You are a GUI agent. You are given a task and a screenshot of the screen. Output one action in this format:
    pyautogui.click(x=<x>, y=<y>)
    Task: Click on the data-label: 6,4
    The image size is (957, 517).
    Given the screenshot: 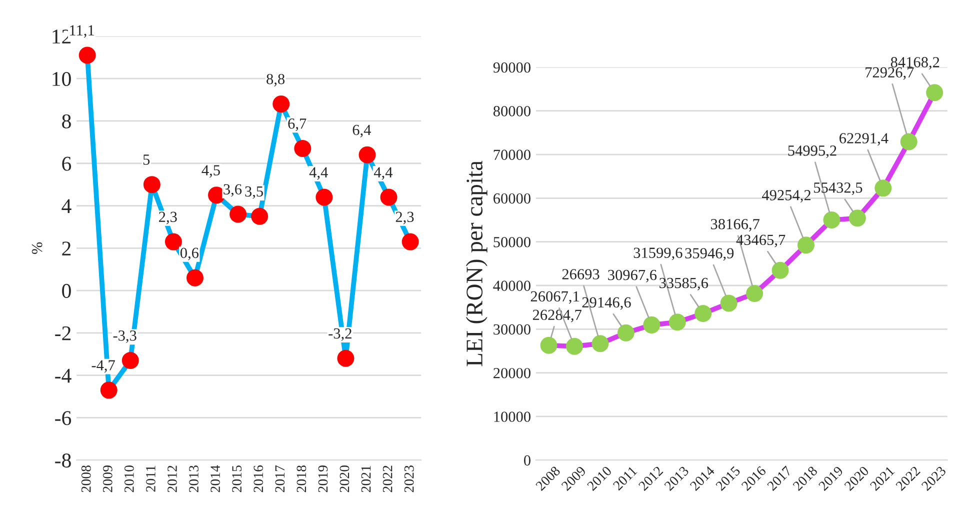 What is the action you would take?
    pyautogui.click(x=362, y=131)
    